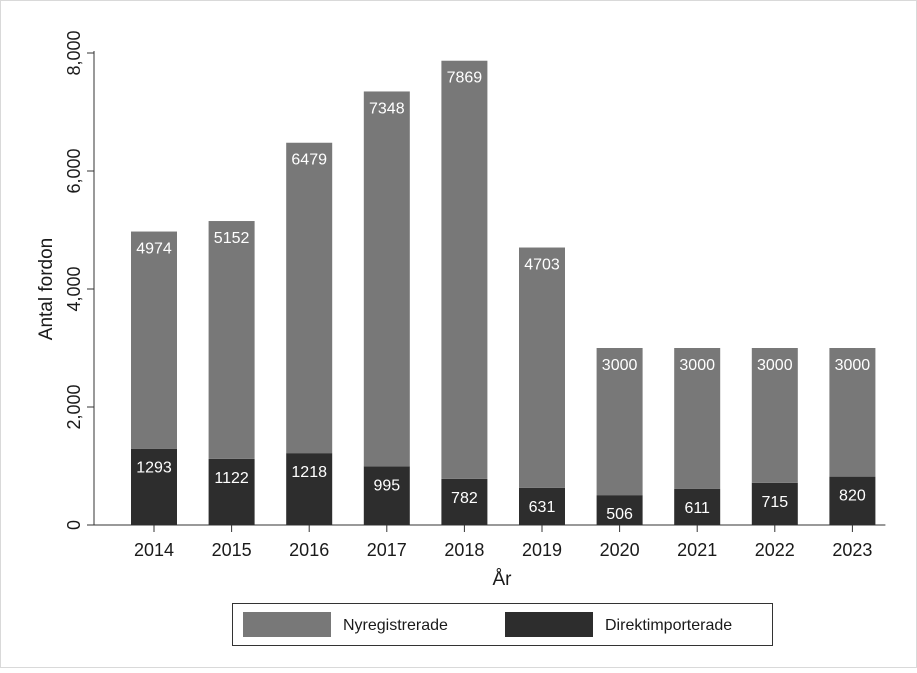 The width and height of the screenshot is (917, 673). I want to click on data-label-direktimporterade: 611, so click(697, 508).